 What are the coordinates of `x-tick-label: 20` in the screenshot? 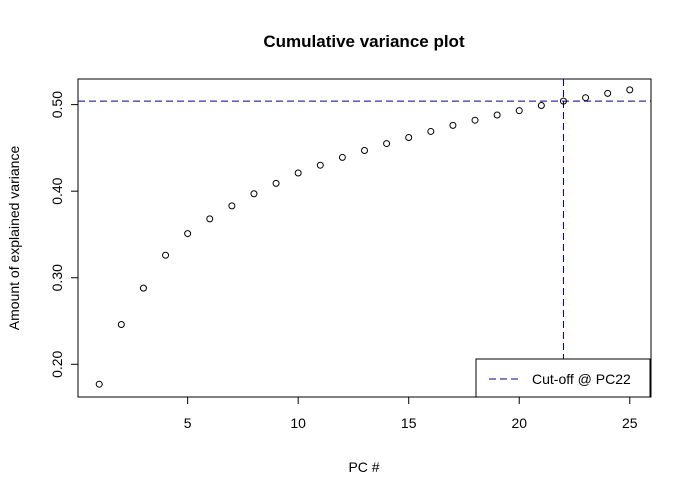 It's located at (519, 423).